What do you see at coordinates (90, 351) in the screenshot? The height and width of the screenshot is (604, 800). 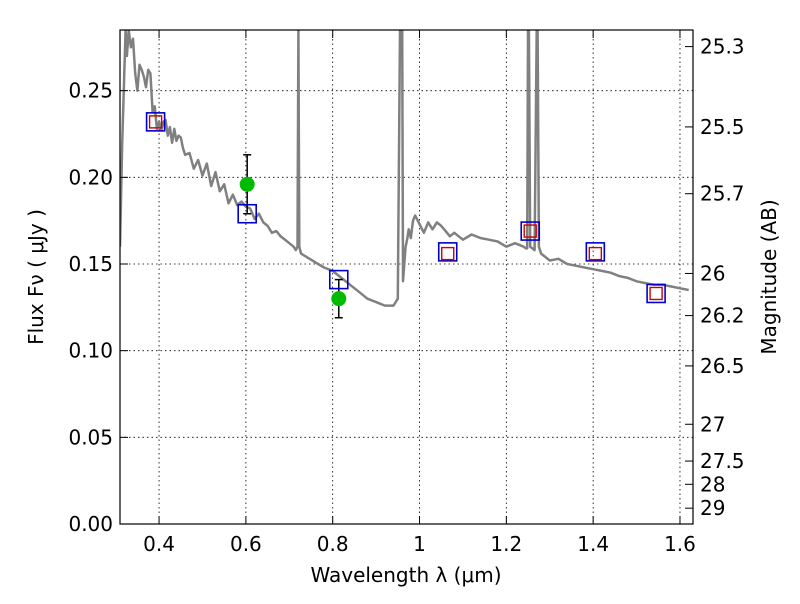 I see `y-tick-label: 0.10` at bounding box center [90, 351].